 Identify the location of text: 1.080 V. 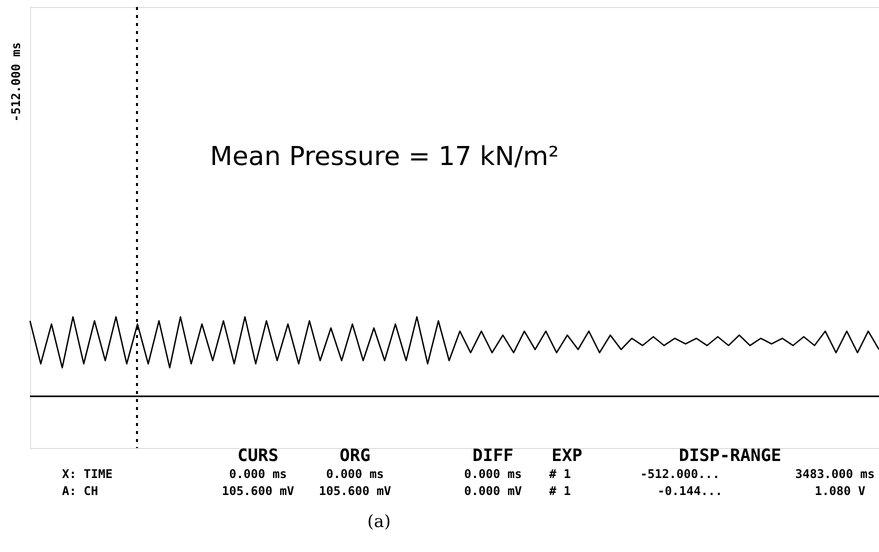
(840, 491).